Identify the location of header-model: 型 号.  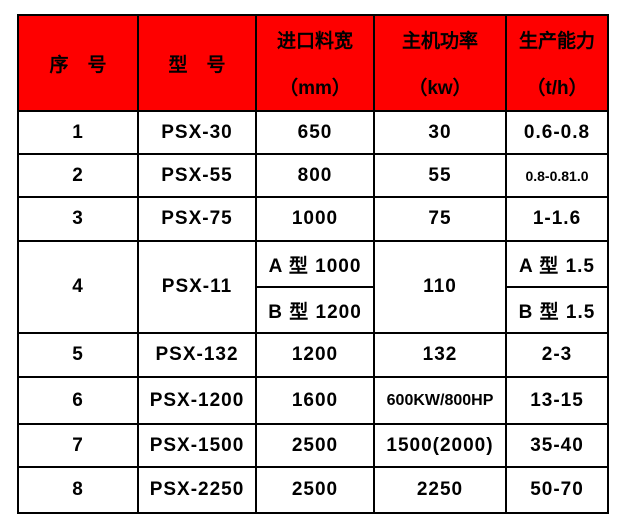
(197, 63).